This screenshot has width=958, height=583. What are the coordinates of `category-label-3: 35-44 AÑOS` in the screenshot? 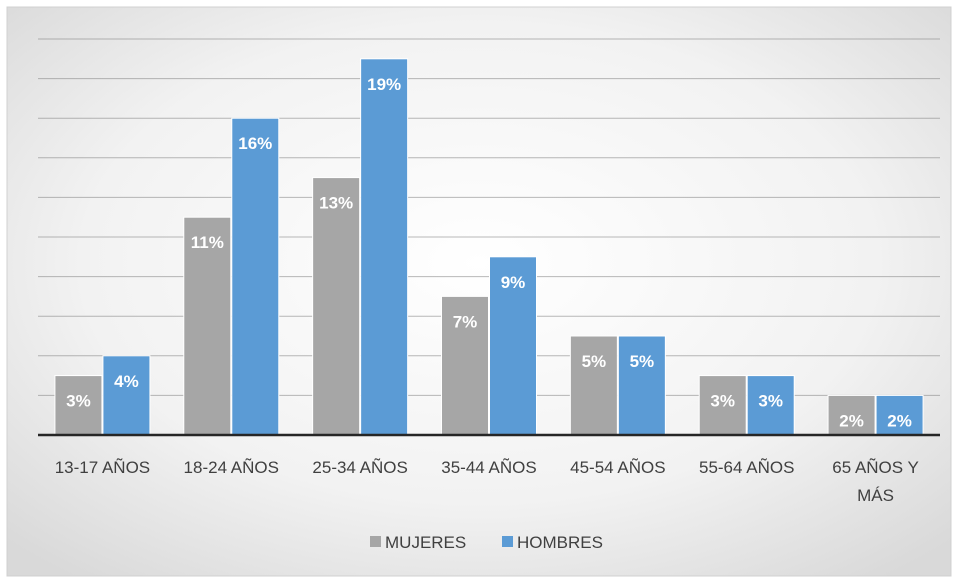 It's located at (488, 467).